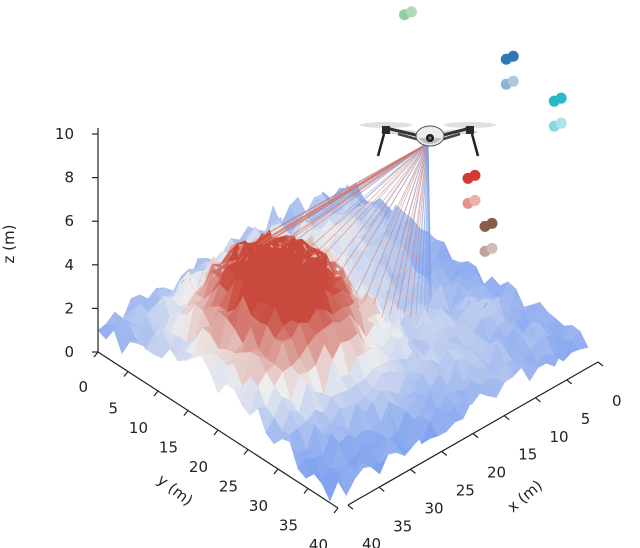  I want to click on z-tick-label: 8, so click(69, 178).